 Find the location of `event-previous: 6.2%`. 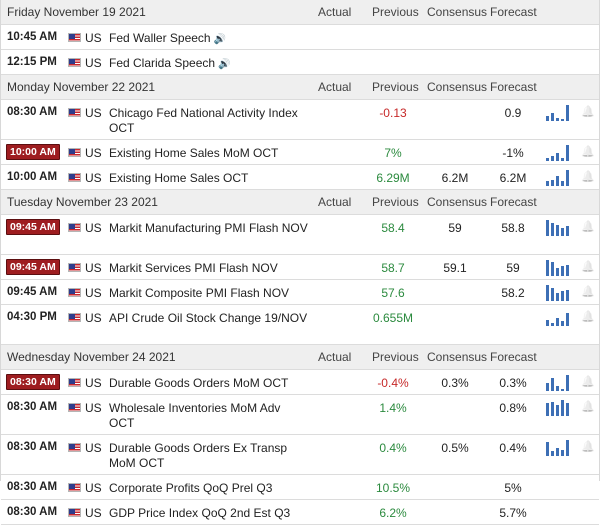

event-previous: 6.2% is located at coordinates (393, 513).